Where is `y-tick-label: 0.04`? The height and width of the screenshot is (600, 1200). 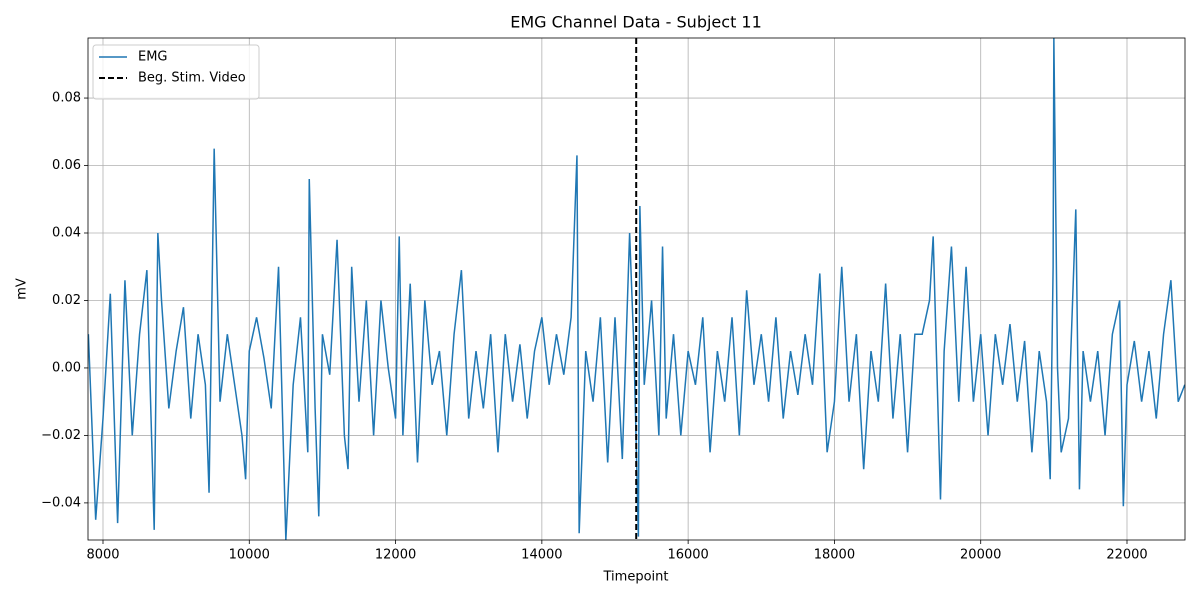 y-tick-label: 0.04 is located at coordinates (66, 232).